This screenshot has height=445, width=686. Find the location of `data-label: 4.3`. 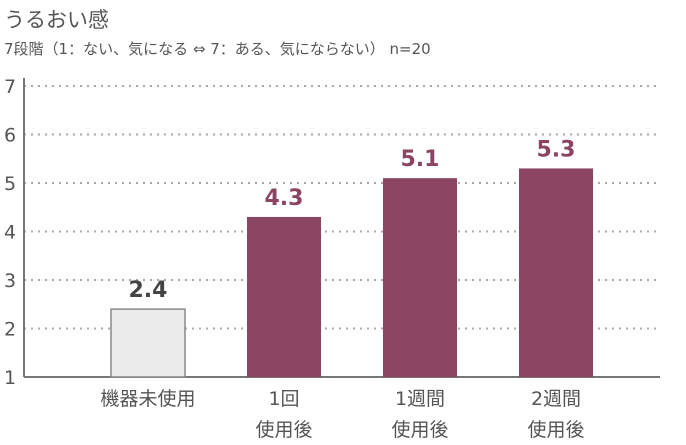

data-label: 4.3 is located at coordinates (284, 198).